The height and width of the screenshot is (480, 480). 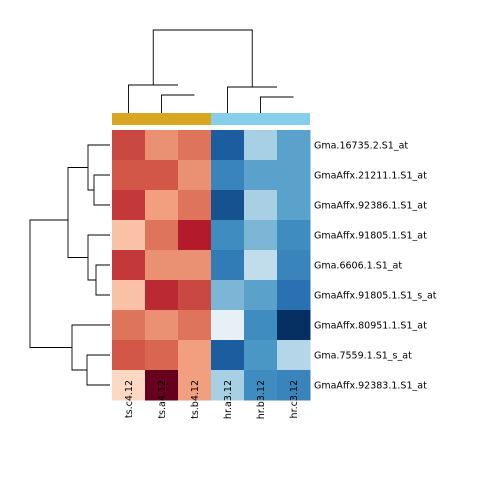 I want to click on heatmap-cell-GmaAffx.91805.1.S1_at-hr.c3.12, so click(x=294, y=235).